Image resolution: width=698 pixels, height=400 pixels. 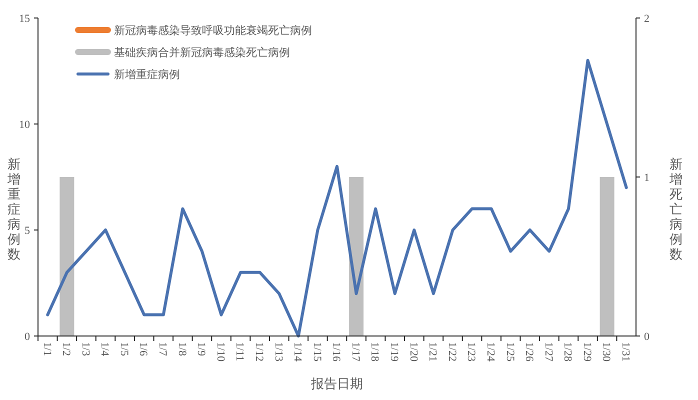 I want to click on x-tick-label: 1/14, so click(x=298, y=352).